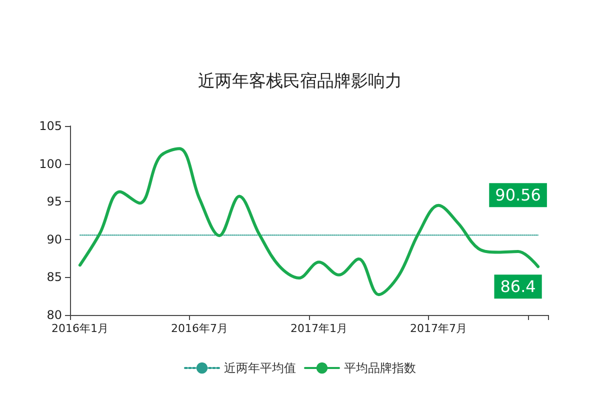 The height and width of the screenshot is (395, 600). What do you see at coordinates (380, 368) in the screenshot?
I see `legend-label: 平均品牌指数` at bounding box center [380, 368].